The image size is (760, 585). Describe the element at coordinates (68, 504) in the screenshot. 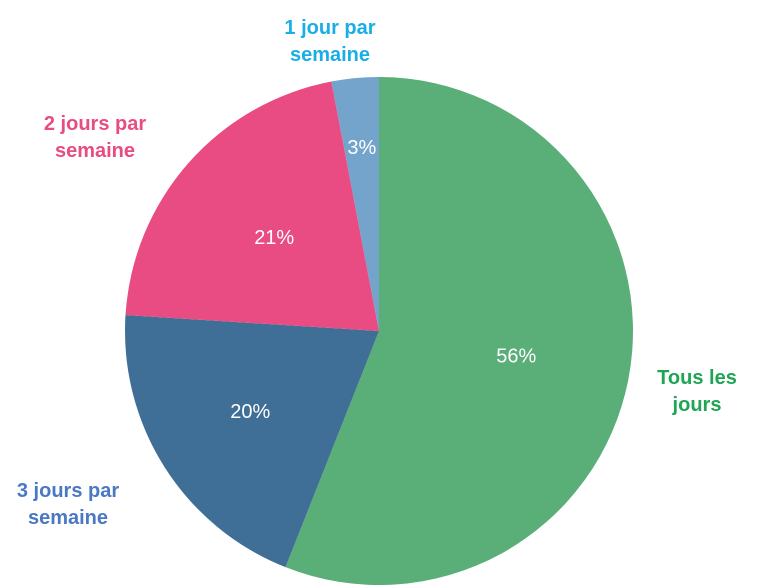

I see `category-label: 3 jours par semaine` at that location.